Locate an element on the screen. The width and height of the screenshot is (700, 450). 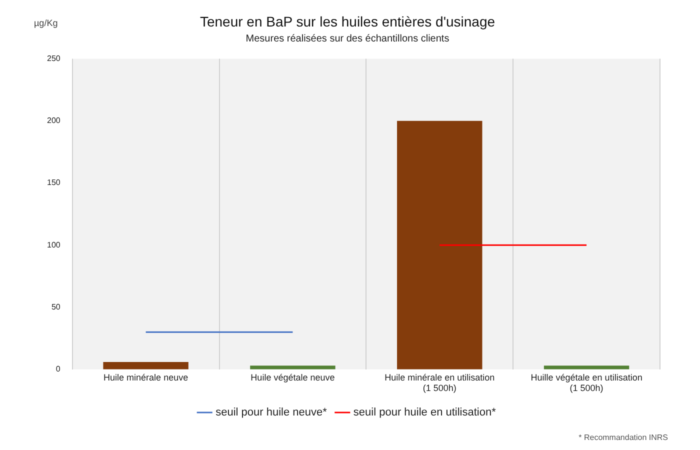
y-tick-label: 250 is located at coordinates (53, 59).